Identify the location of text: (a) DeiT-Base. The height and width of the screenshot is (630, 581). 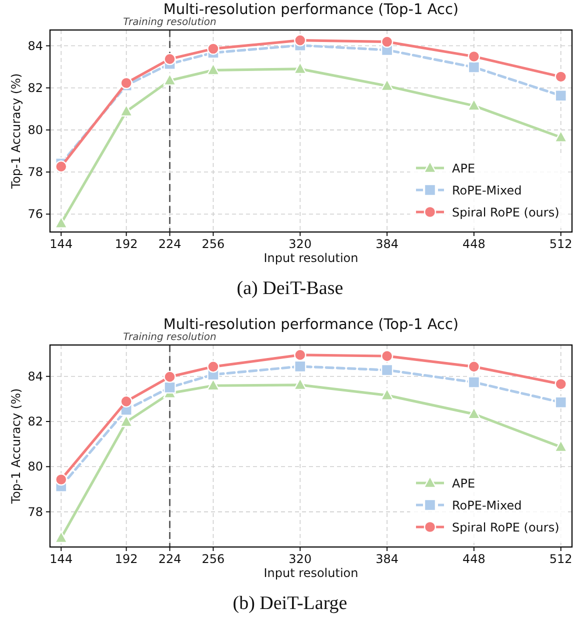
(290, 288).